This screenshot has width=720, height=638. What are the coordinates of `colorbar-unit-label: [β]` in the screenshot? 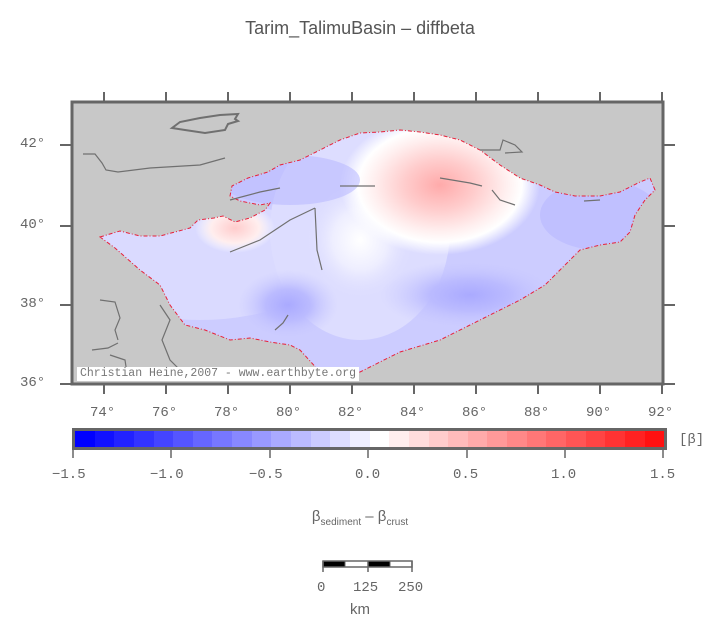 It's located at (692, 440).